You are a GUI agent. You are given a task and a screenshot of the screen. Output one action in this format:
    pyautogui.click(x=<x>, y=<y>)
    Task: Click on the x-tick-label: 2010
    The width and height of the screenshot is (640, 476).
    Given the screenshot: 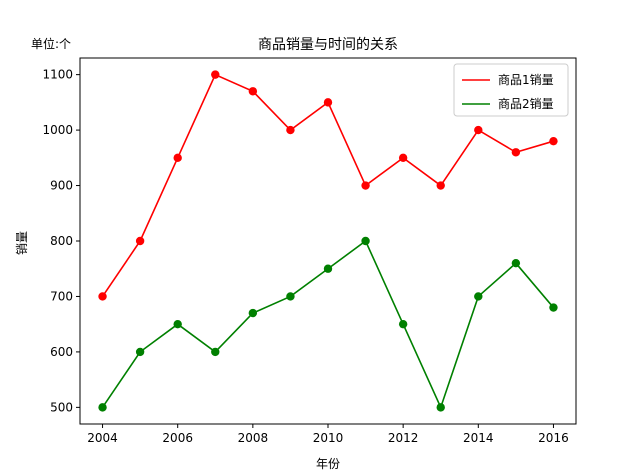 What is the action you would take?
    pyautogui.click(x=328, y=438)
    